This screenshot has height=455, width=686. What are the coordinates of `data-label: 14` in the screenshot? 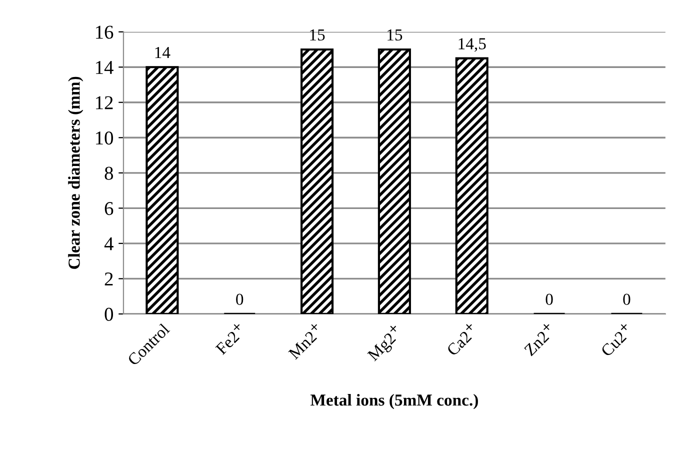 It's located at (162, 52).